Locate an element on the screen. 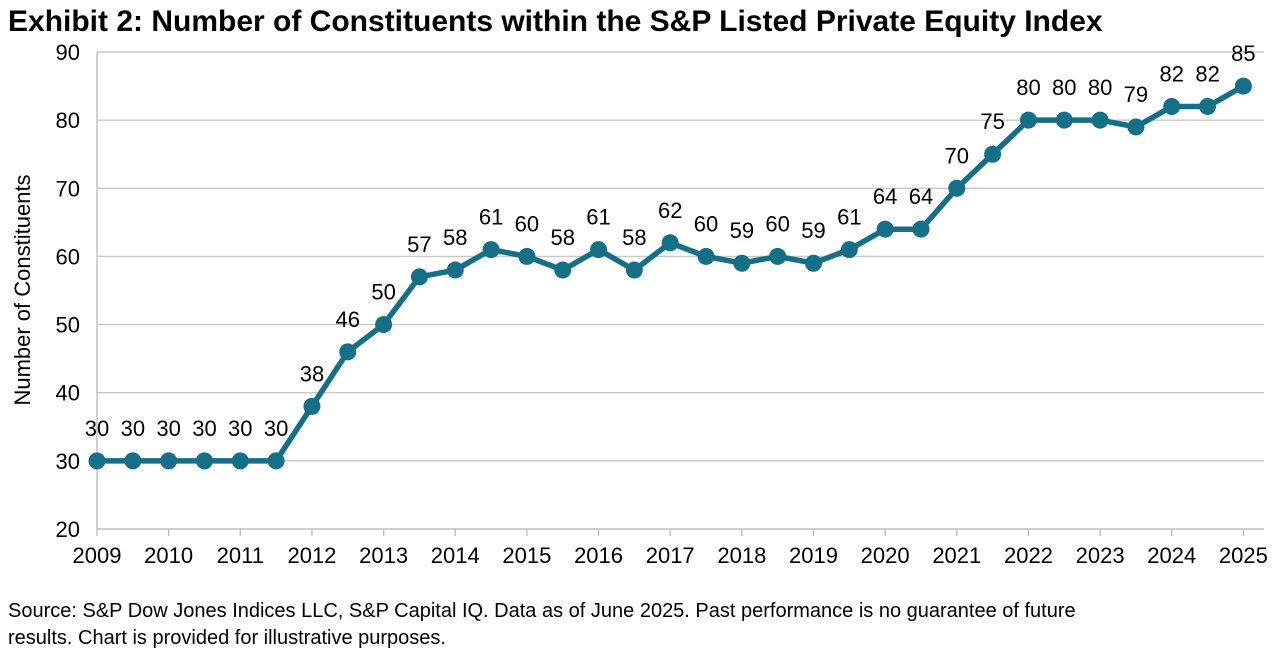 Image resolution: width=1273 pixels, height=661 pixels. data-label: 70 is located at coordinates (957, 155).